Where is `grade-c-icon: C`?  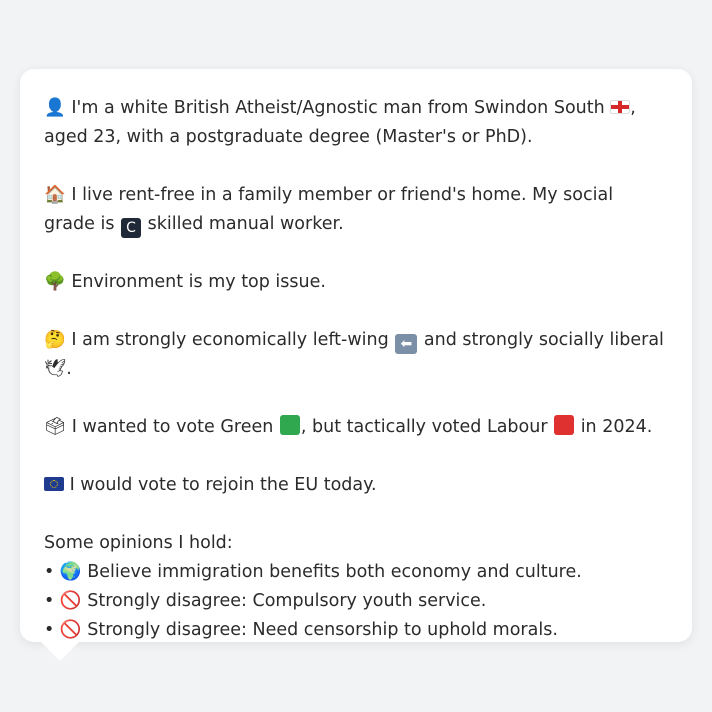
grade-c-icon: C is located at coordinates (131, 228).